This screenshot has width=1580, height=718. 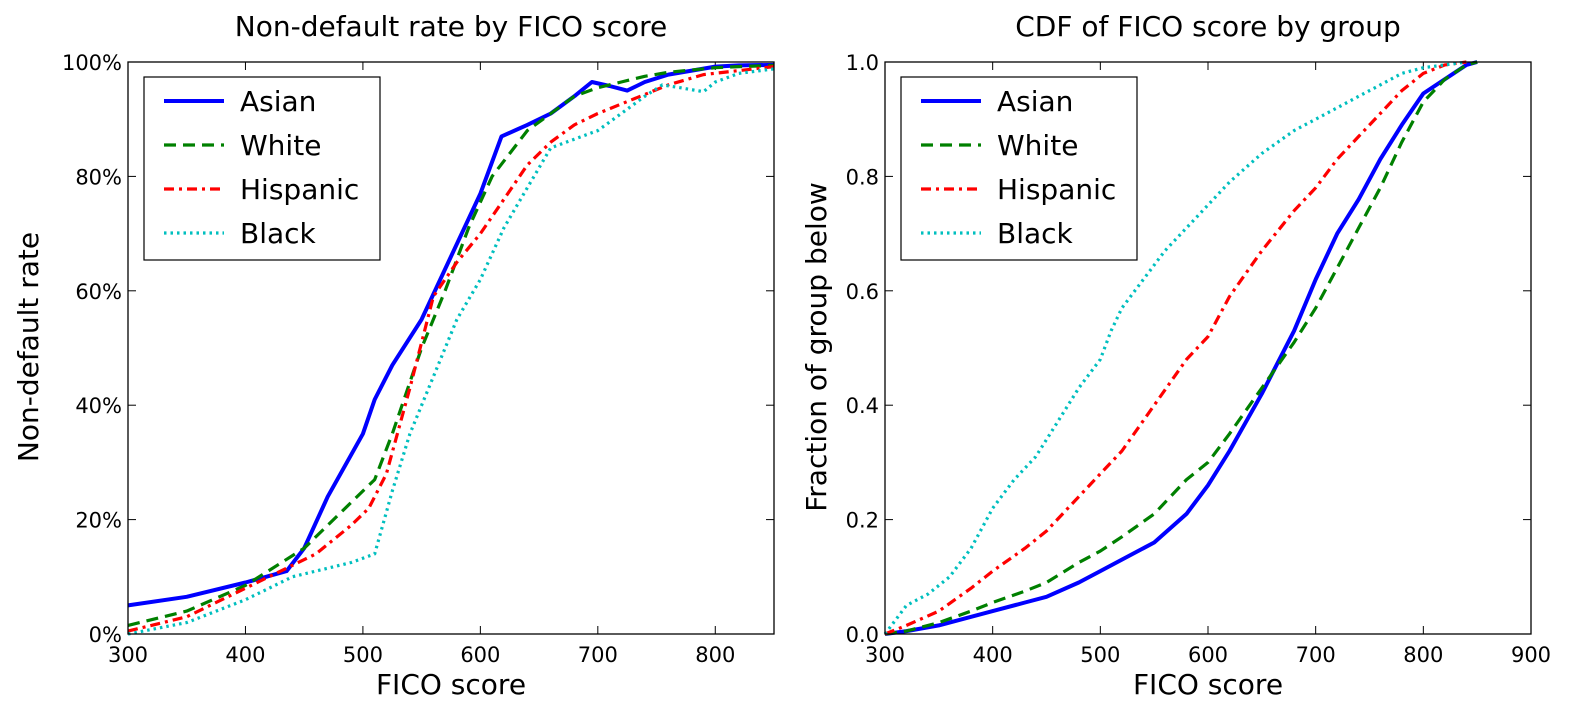 I want to click on y-tick-label: 0.0, so click(x=862, y=635).